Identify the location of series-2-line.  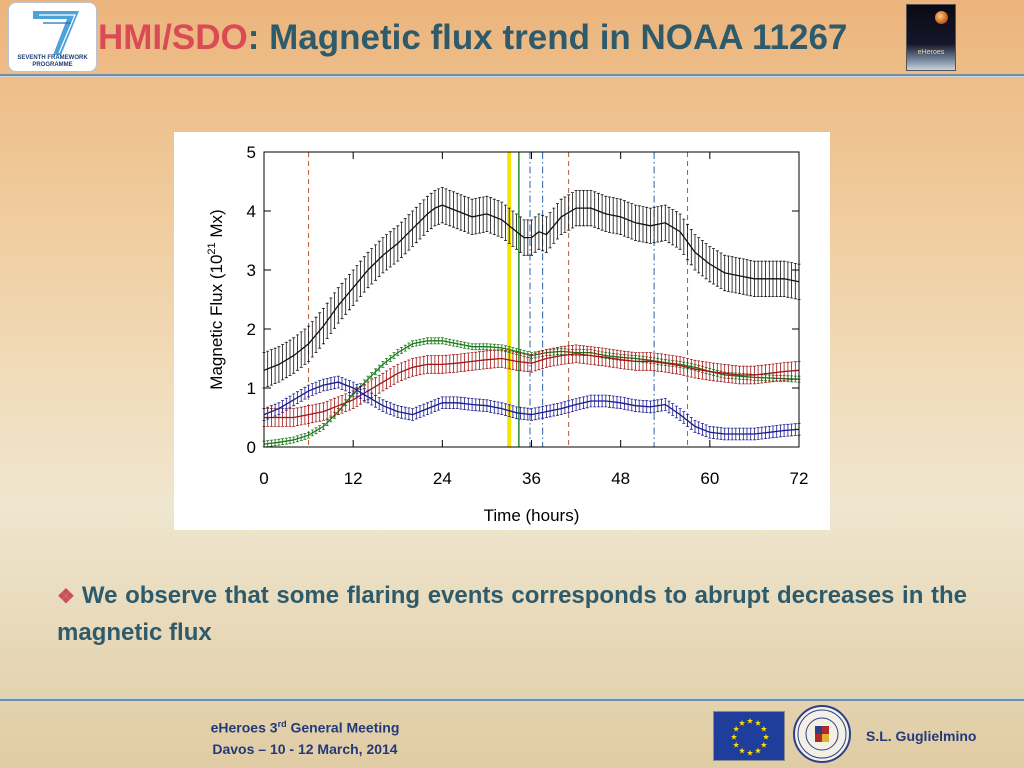
(532, 386).